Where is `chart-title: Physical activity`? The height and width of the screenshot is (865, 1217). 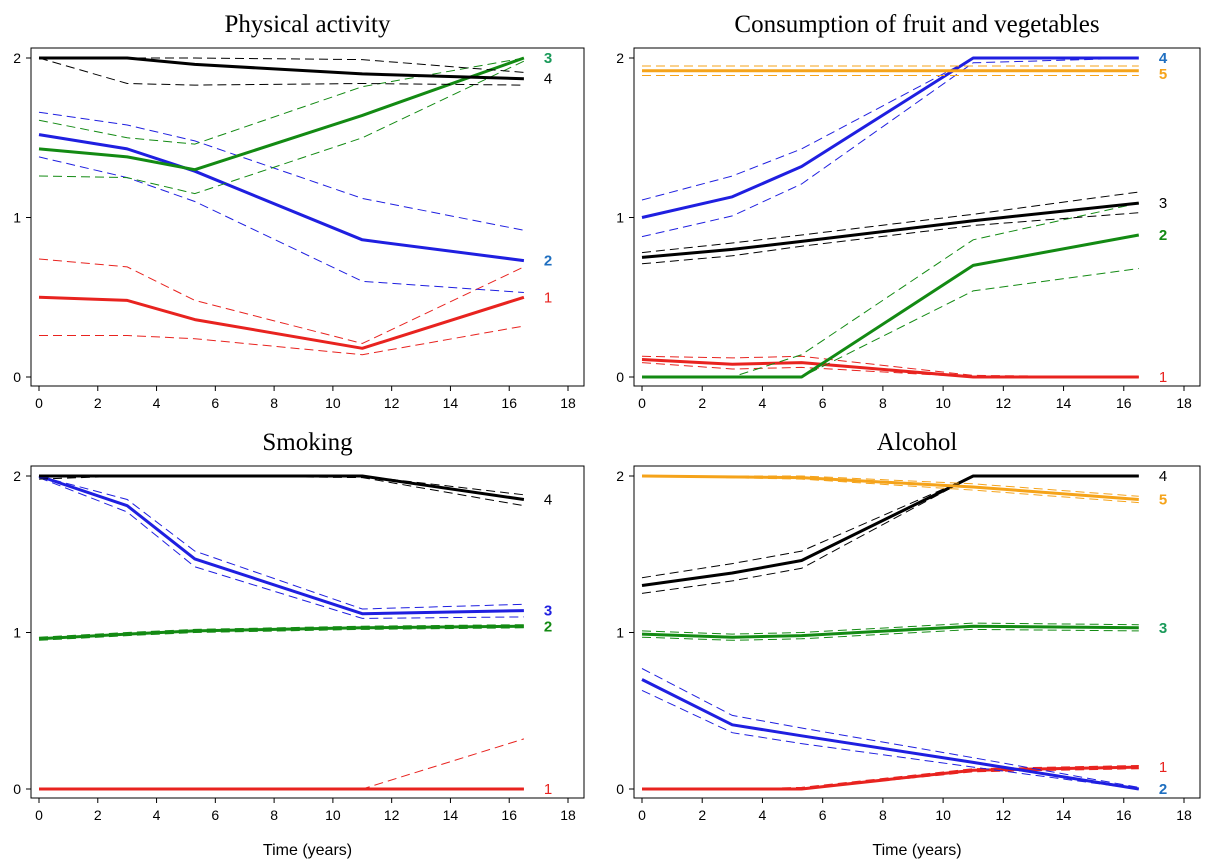
chart-title: Physical activity is located at coordinates (308, 24).